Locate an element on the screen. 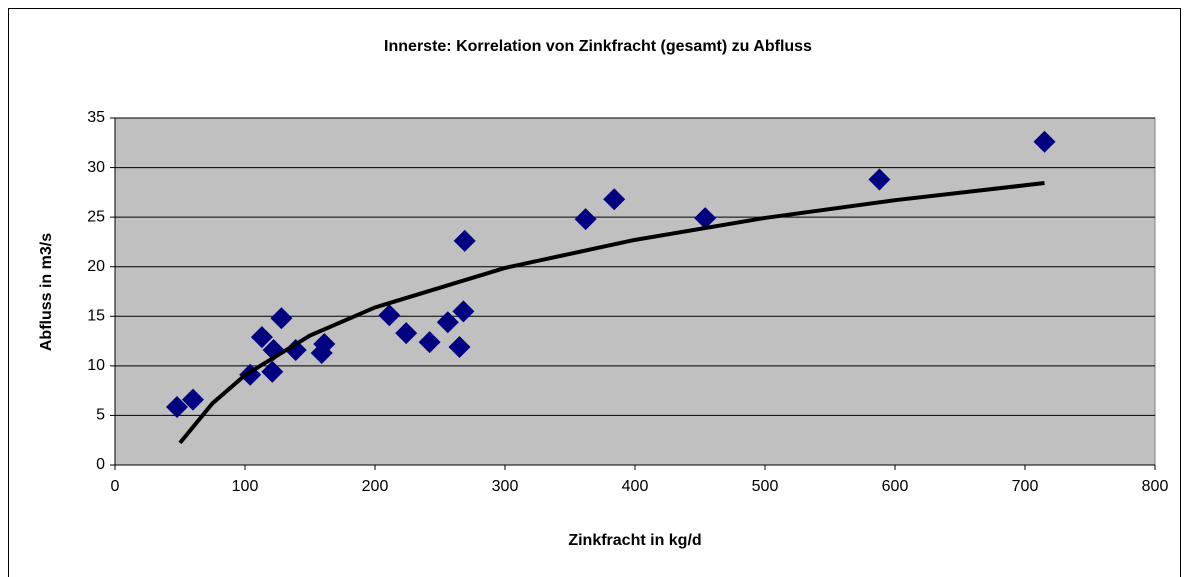 Image resolution: width=1189 pixels, height=577 pixels. x-tick-label: 400 is located at coordinates (635, 486).